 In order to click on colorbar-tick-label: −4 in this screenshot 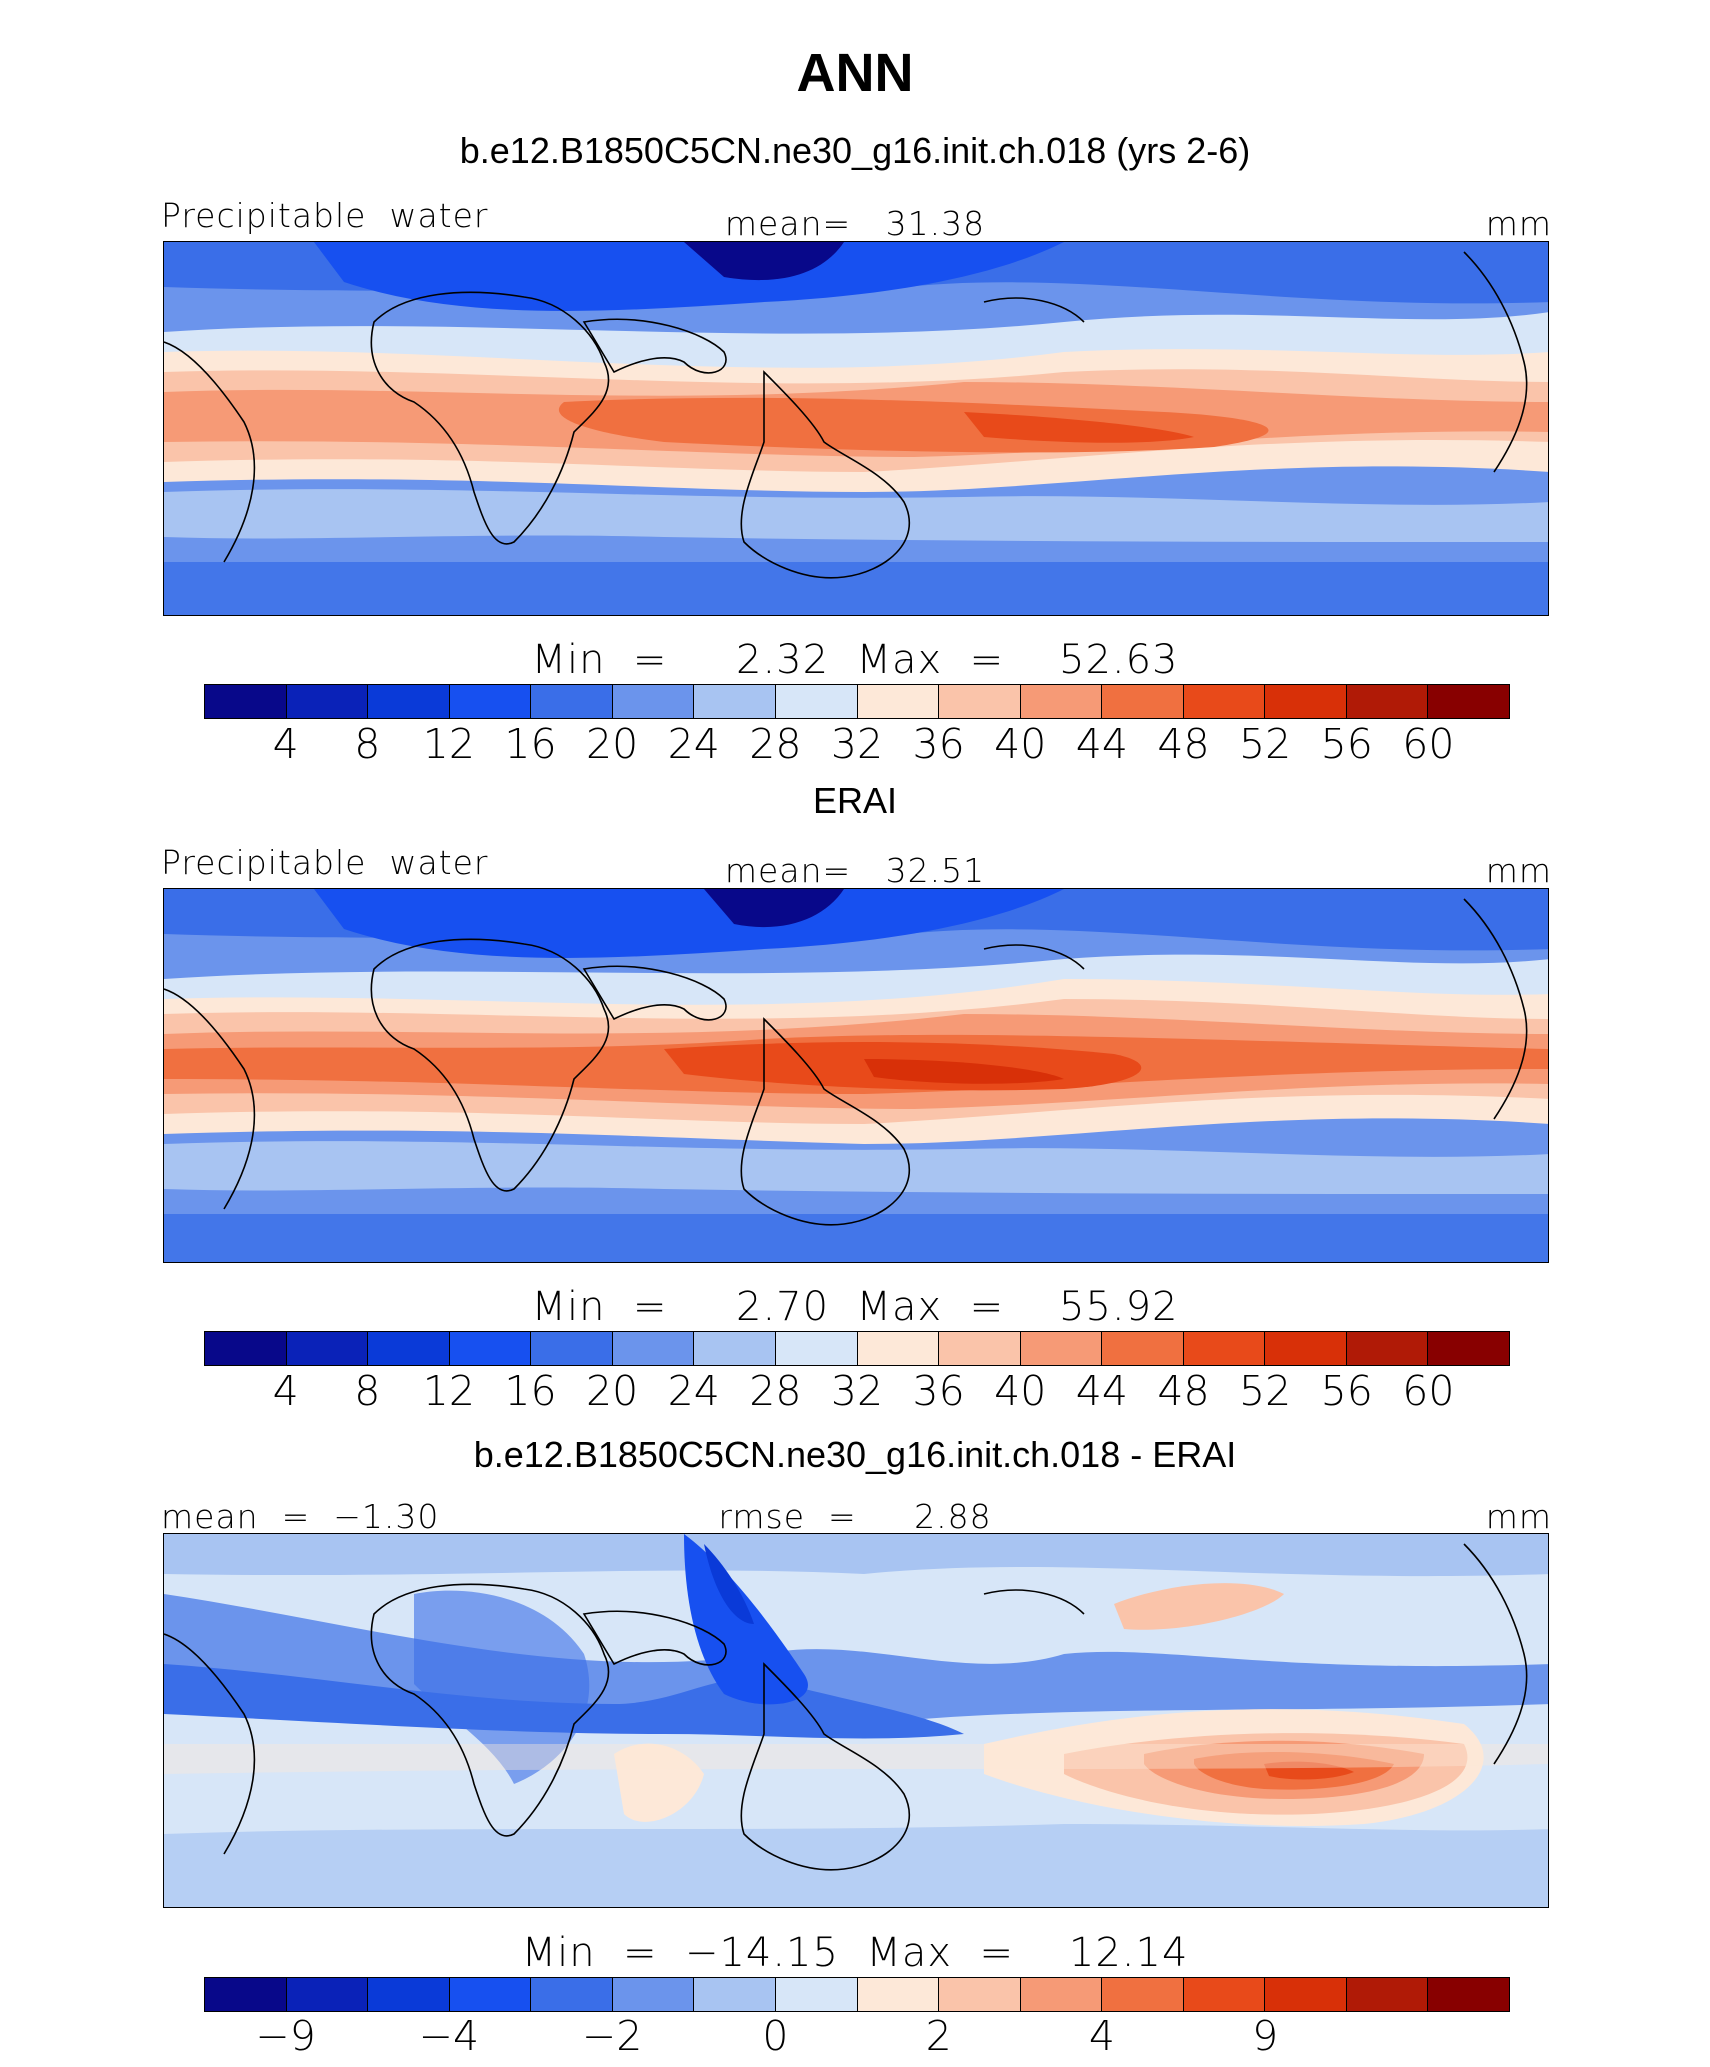, I will do `click(449, 2036)`.